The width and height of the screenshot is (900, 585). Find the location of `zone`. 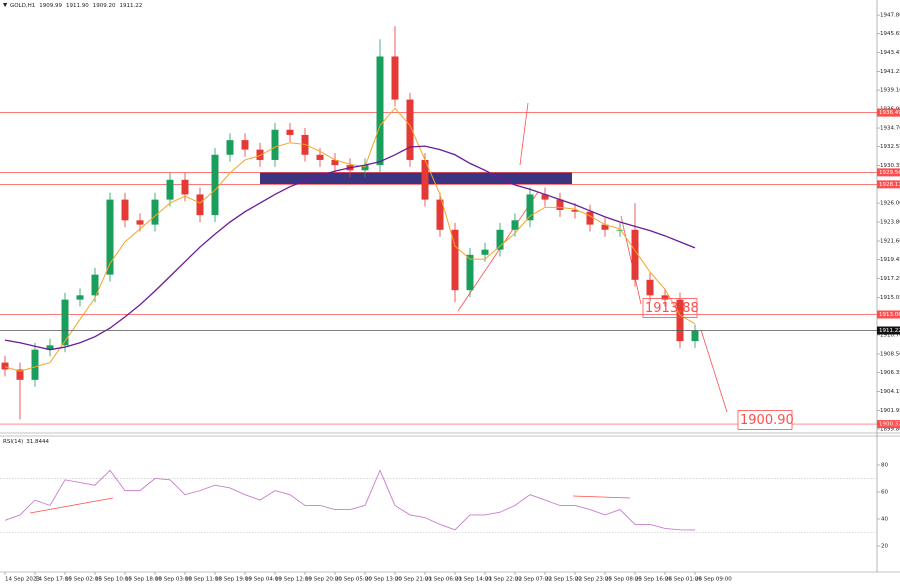

zone is located at coordinates (416, 178).